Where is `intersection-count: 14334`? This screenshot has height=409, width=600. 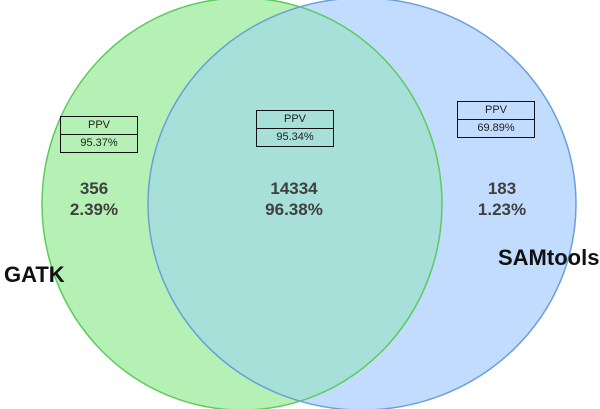 intersection-count: 14334 is located at coordinates (294, 188).